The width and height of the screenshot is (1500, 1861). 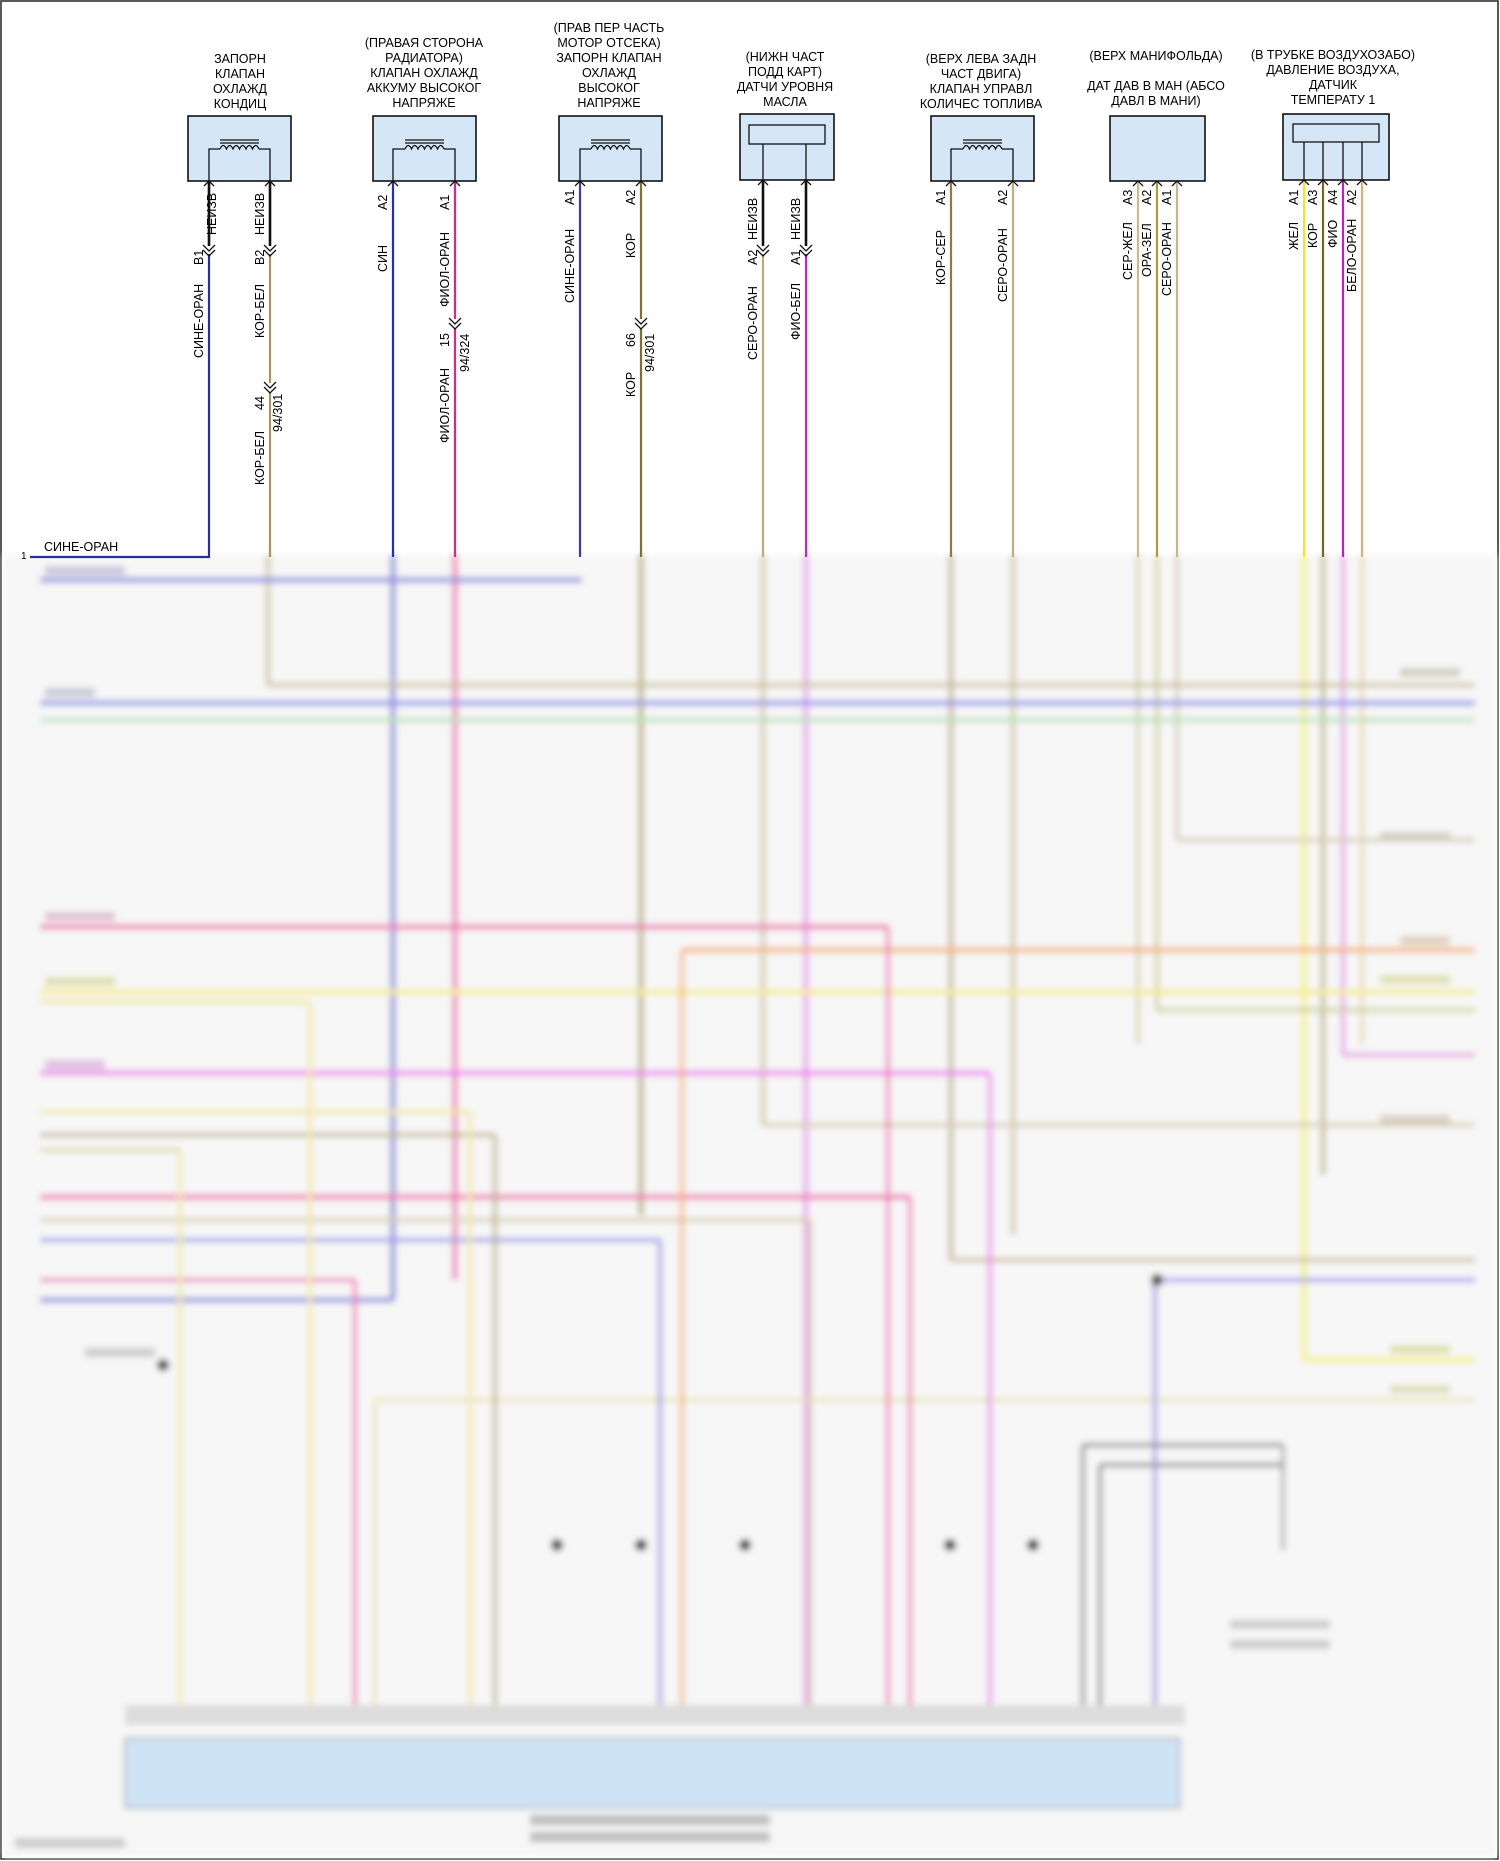 I want to click on wire-color-label: БЕЛО-ОРАН, so click(x=1352, y=255).